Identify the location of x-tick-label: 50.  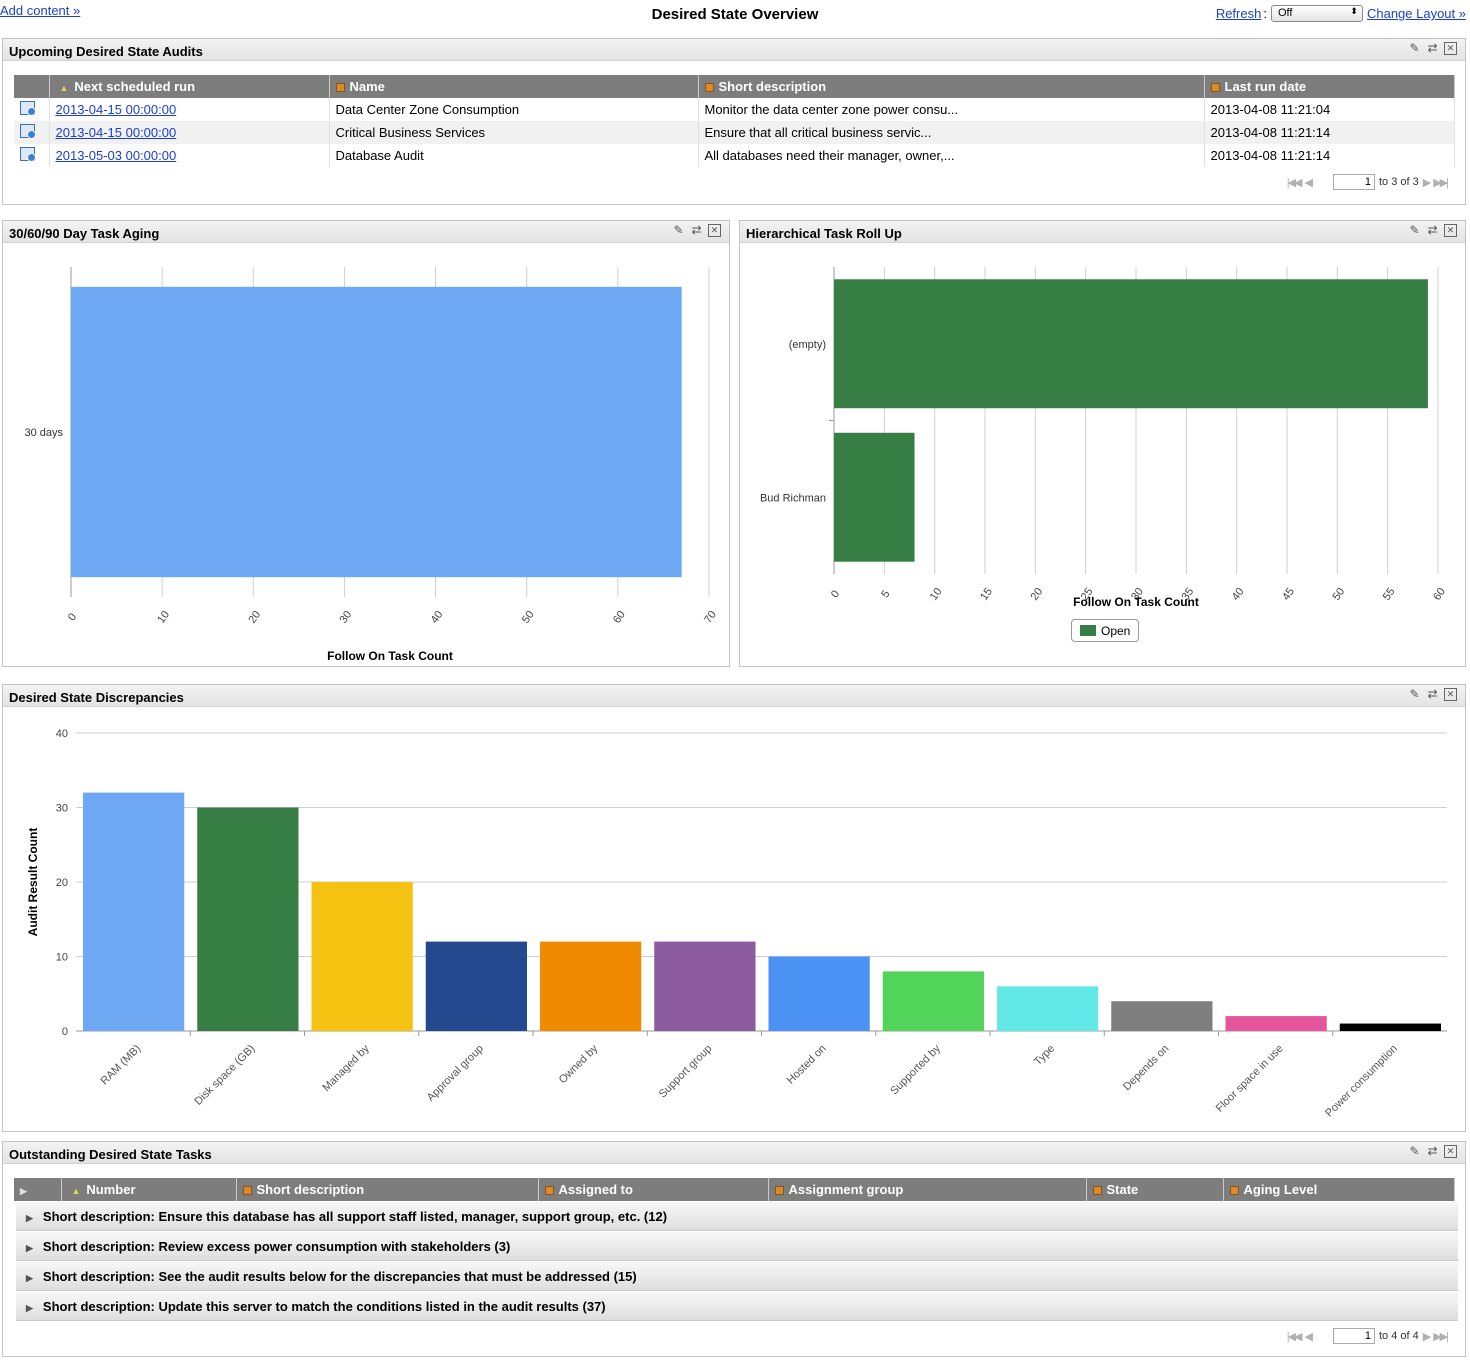
(528, 617).